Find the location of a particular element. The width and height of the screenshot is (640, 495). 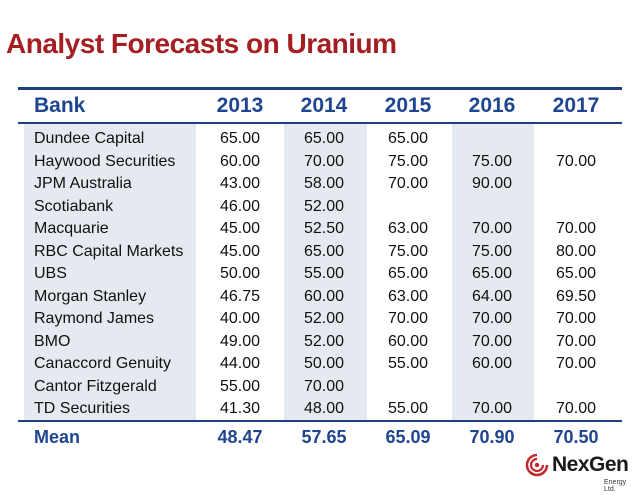

table-row: BMO 49.00 52.00 60.00 70.00 70.00 is located at coordinates (320, 342).